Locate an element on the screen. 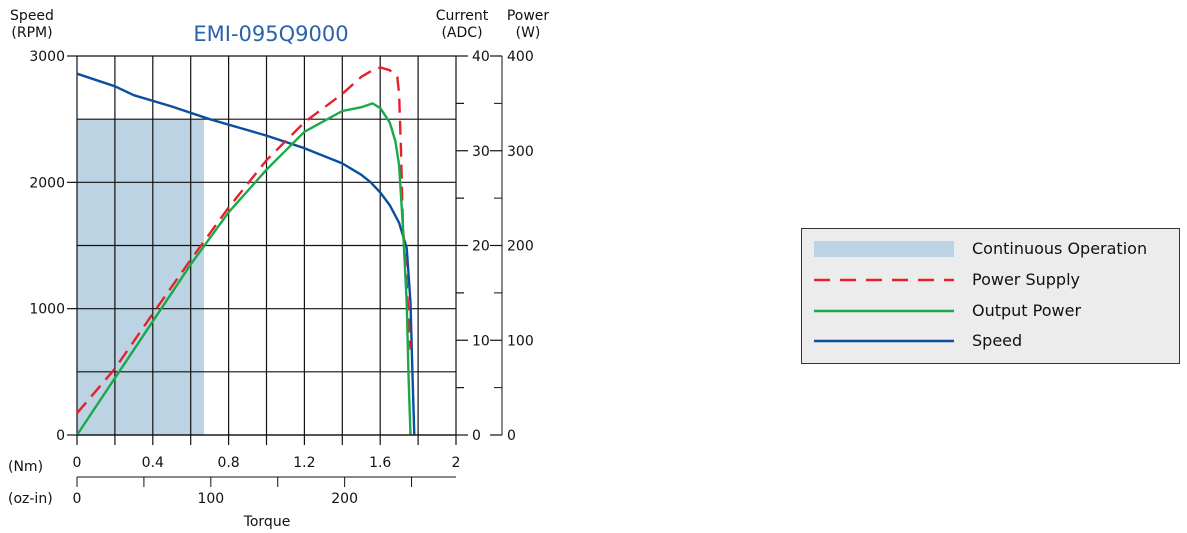 Image resolution: width=1187 pixels, height=533 pixels. nm-tick-label: 0.4 is located at coordinates (153, 463).